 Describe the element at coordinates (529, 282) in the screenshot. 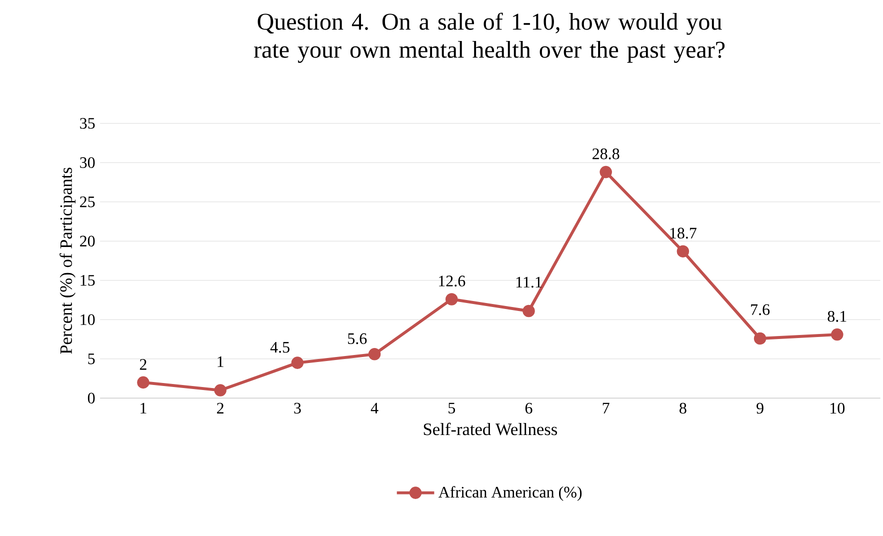

I see `data-label: 11.1` at that location.